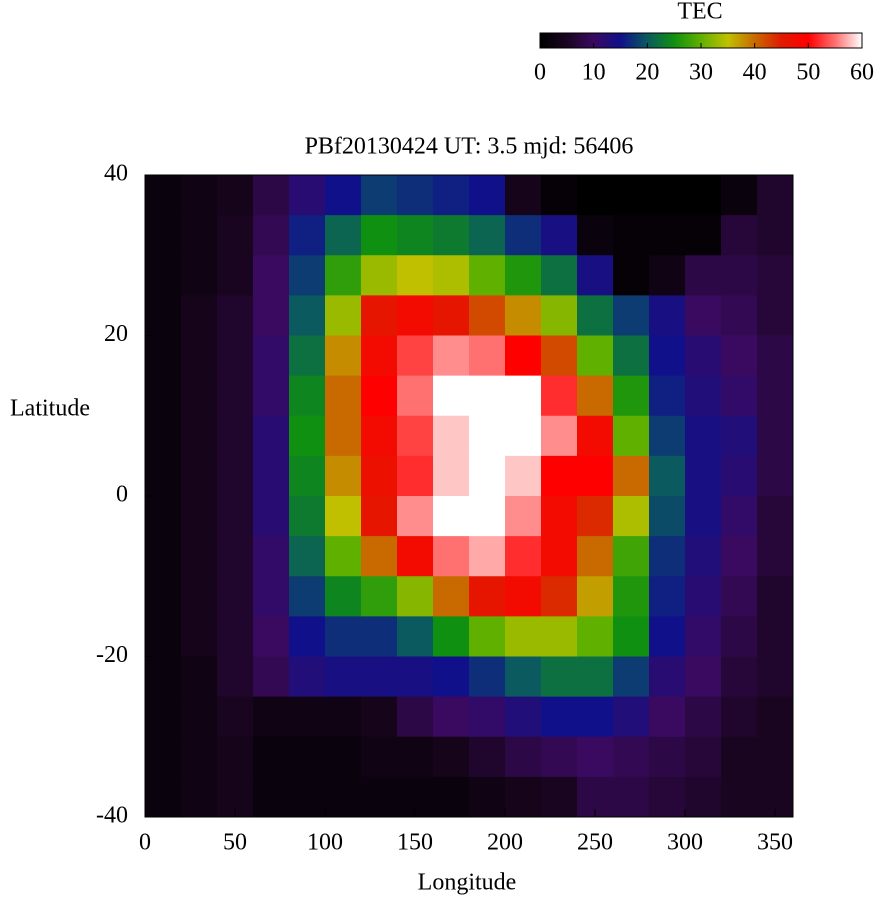  I want to click on x-tick-label: 200, so click(505, 843).